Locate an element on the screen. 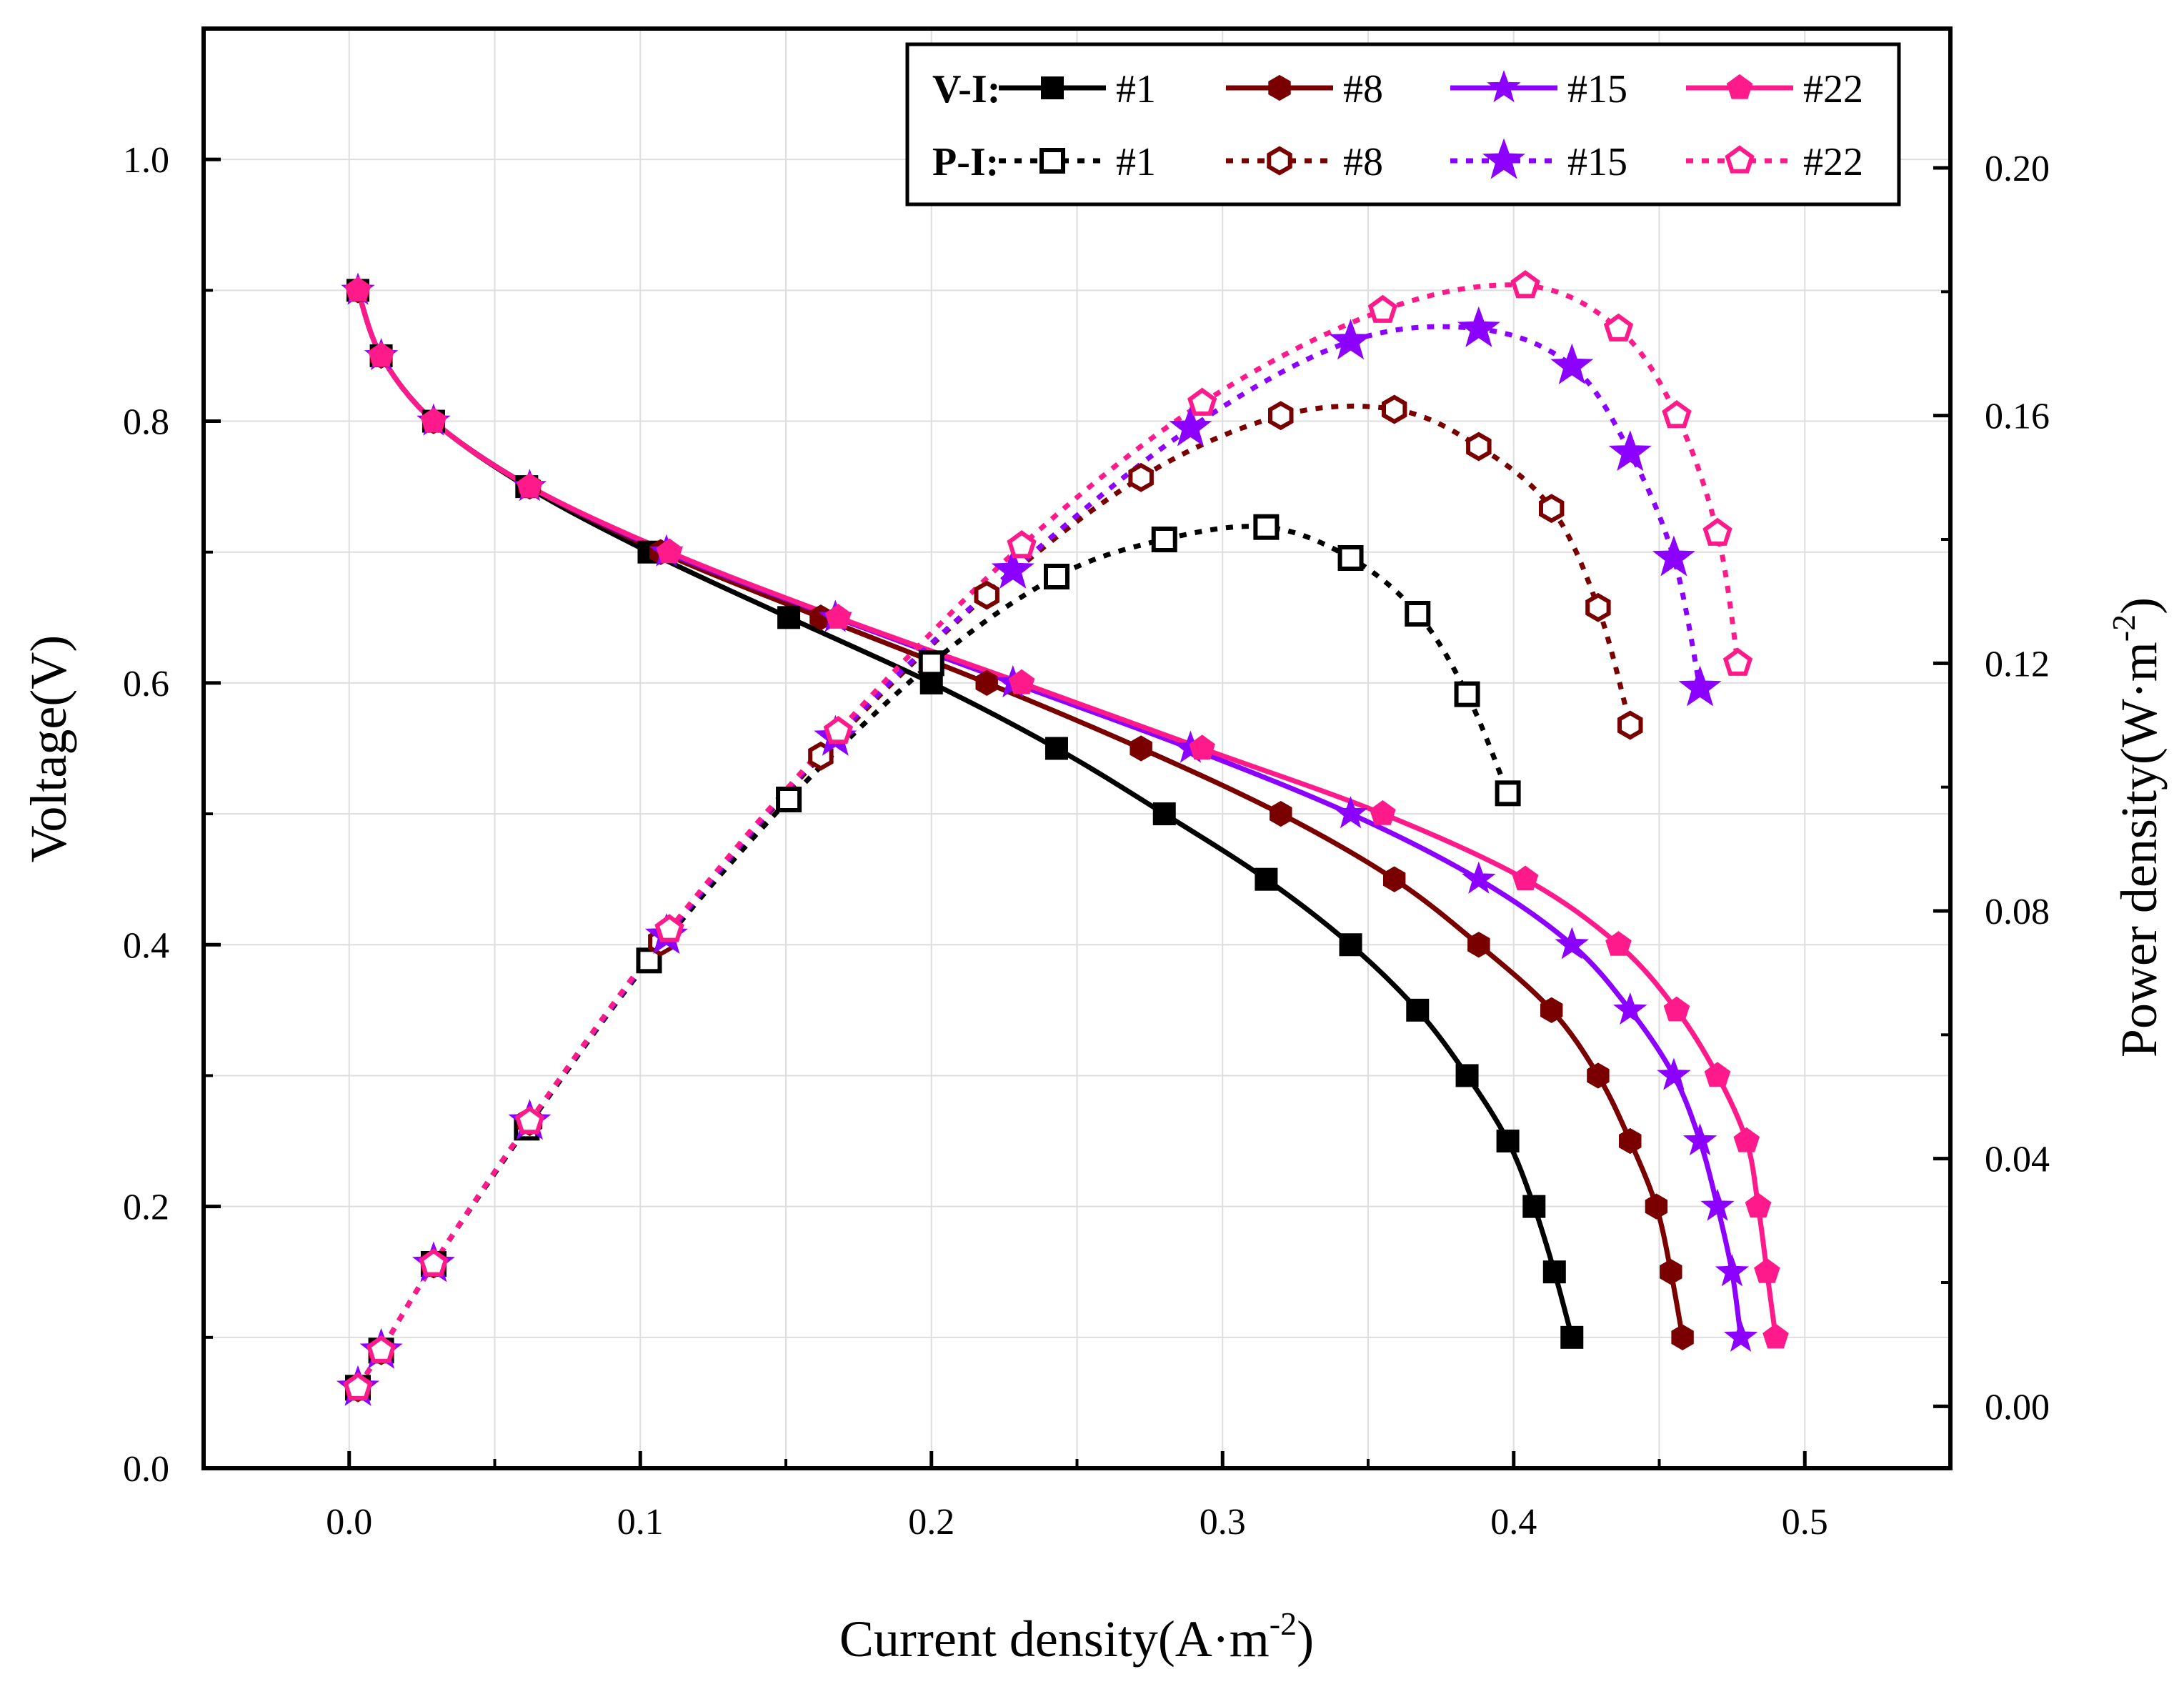 Image resolution: width=2184 pixels, height=1684 pixels. y-right-tick-label: 0.12 is located at coordinates (2017, 664).